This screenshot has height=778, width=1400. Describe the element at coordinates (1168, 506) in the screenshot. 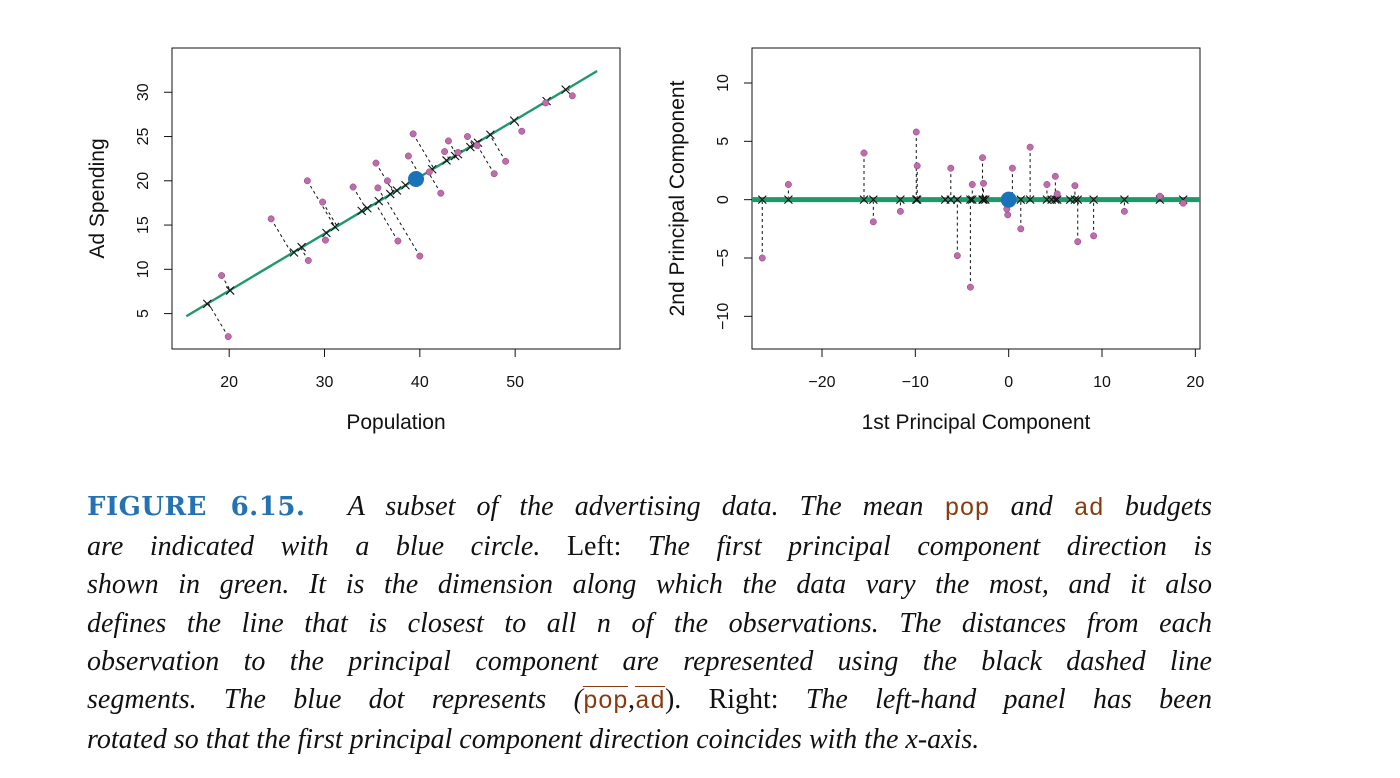

I see `caption-text: budgets` at that location.